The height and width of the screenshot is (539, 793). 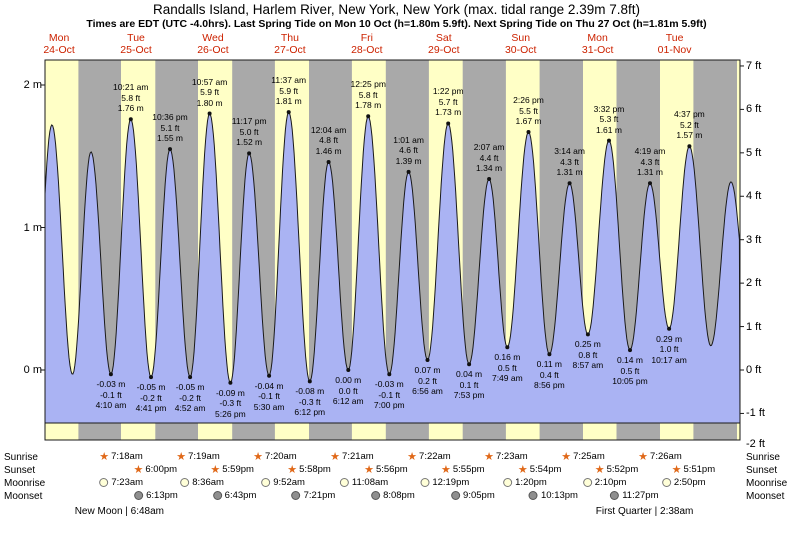 I want to click on event-time: 6:00pm, so click(x=161, y=469).